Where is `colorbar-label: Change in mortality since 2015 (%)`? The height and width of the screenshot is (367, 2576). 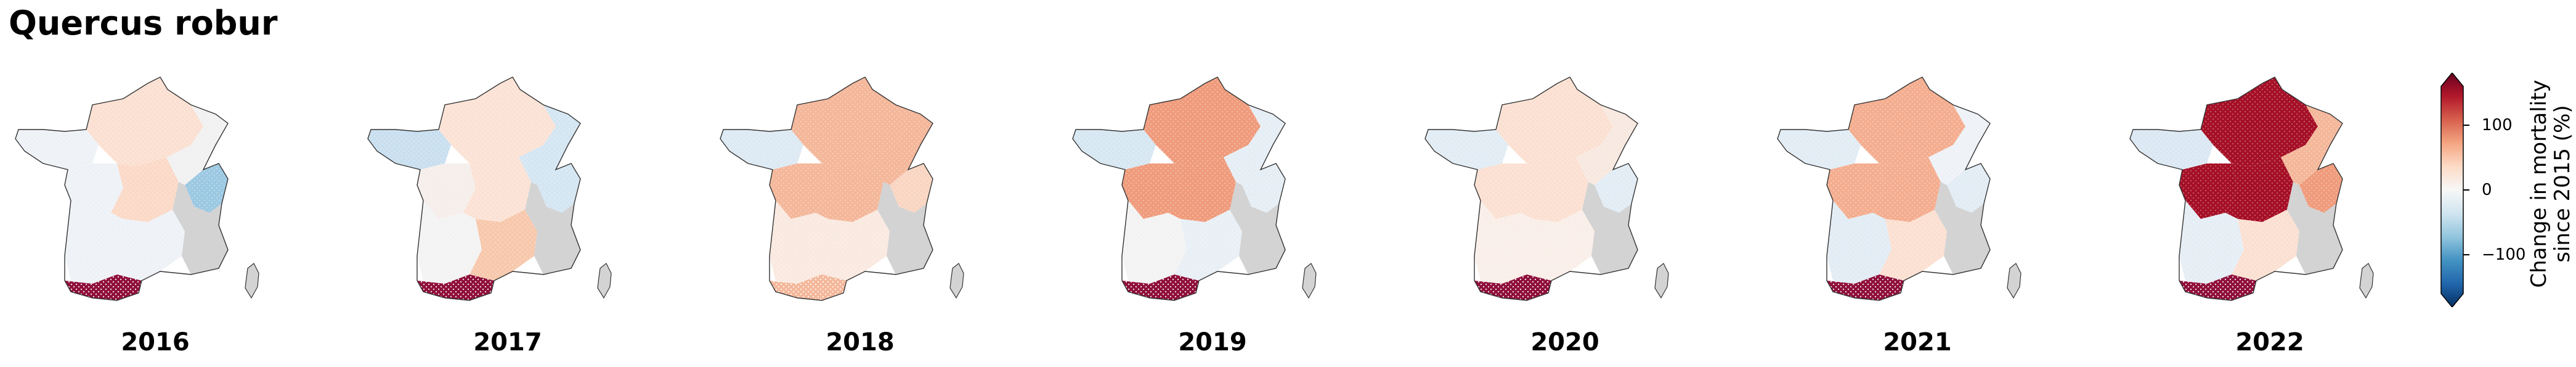
colorbar-label: Change in mortality since 2015 (%) is located at coordinates (2551, 184).